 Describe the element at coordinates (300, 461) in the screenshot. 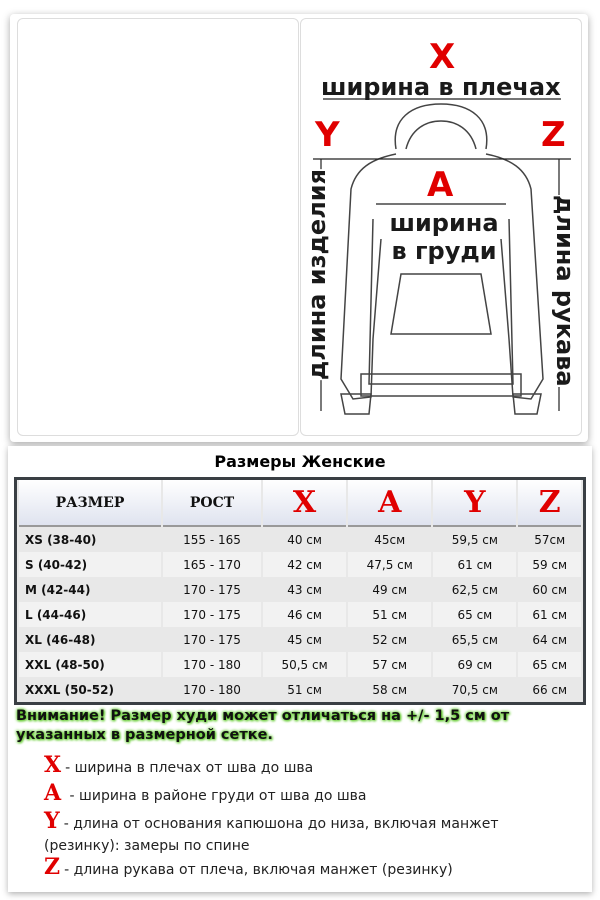

I see `page-title: Размеры Женские` at that location.